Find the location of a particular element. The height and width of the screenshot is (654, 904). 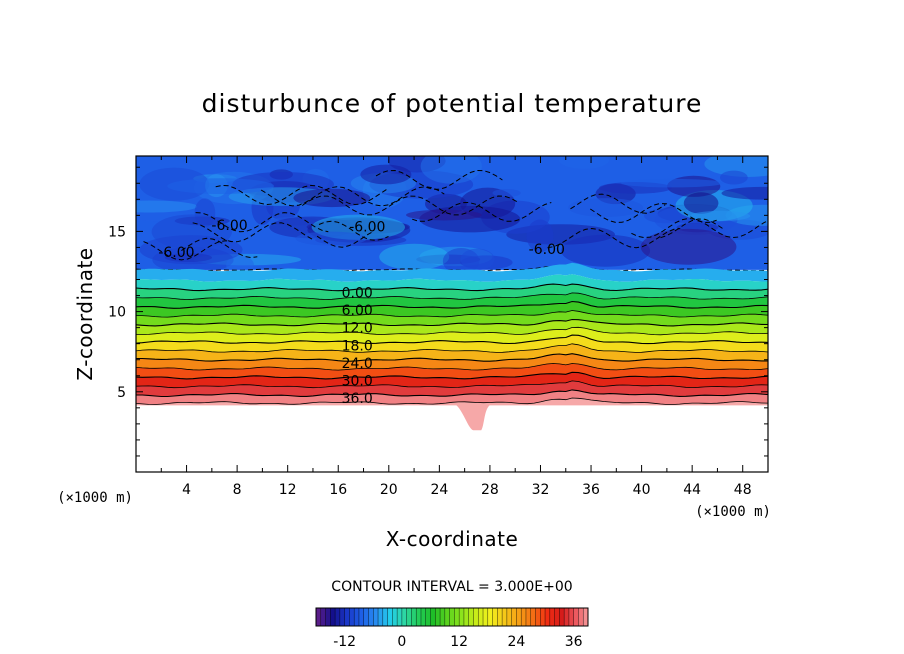

contour-label: 18.0 is located at coordinates (357, 346).